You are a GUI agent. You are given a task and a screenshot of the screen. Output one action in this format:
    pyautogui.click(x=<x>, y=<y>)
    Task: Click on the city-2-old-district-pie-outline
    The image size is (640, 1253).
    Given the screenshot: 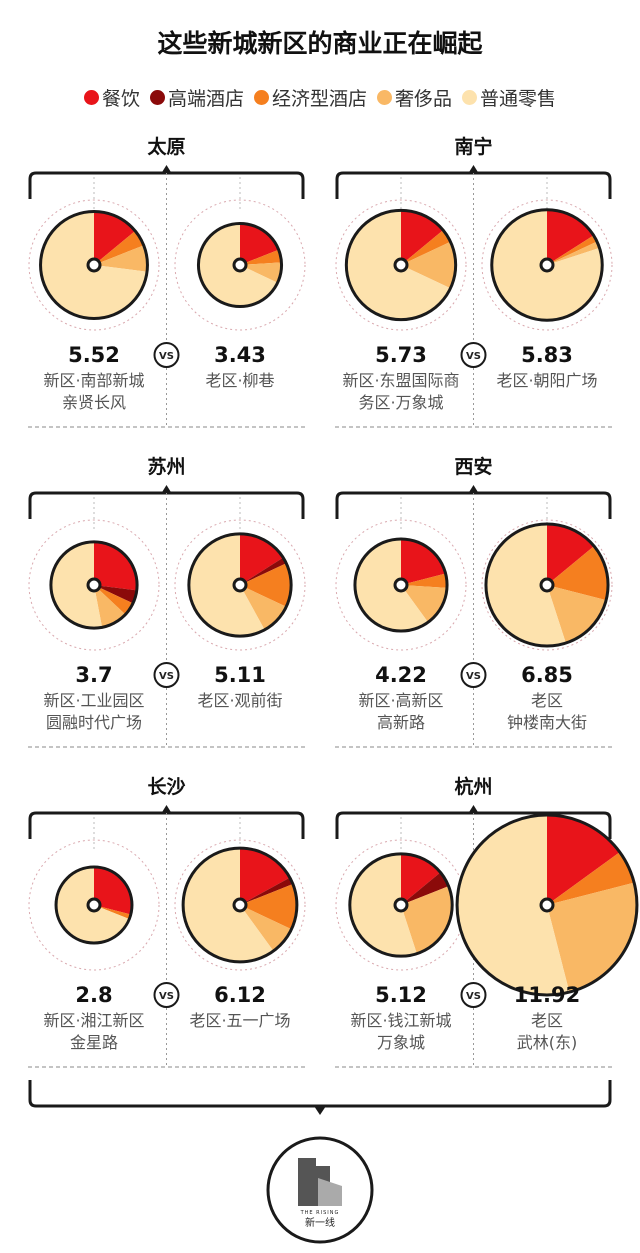 What is the action you would take?
    pyautogui.click(x=240, y=585)
    